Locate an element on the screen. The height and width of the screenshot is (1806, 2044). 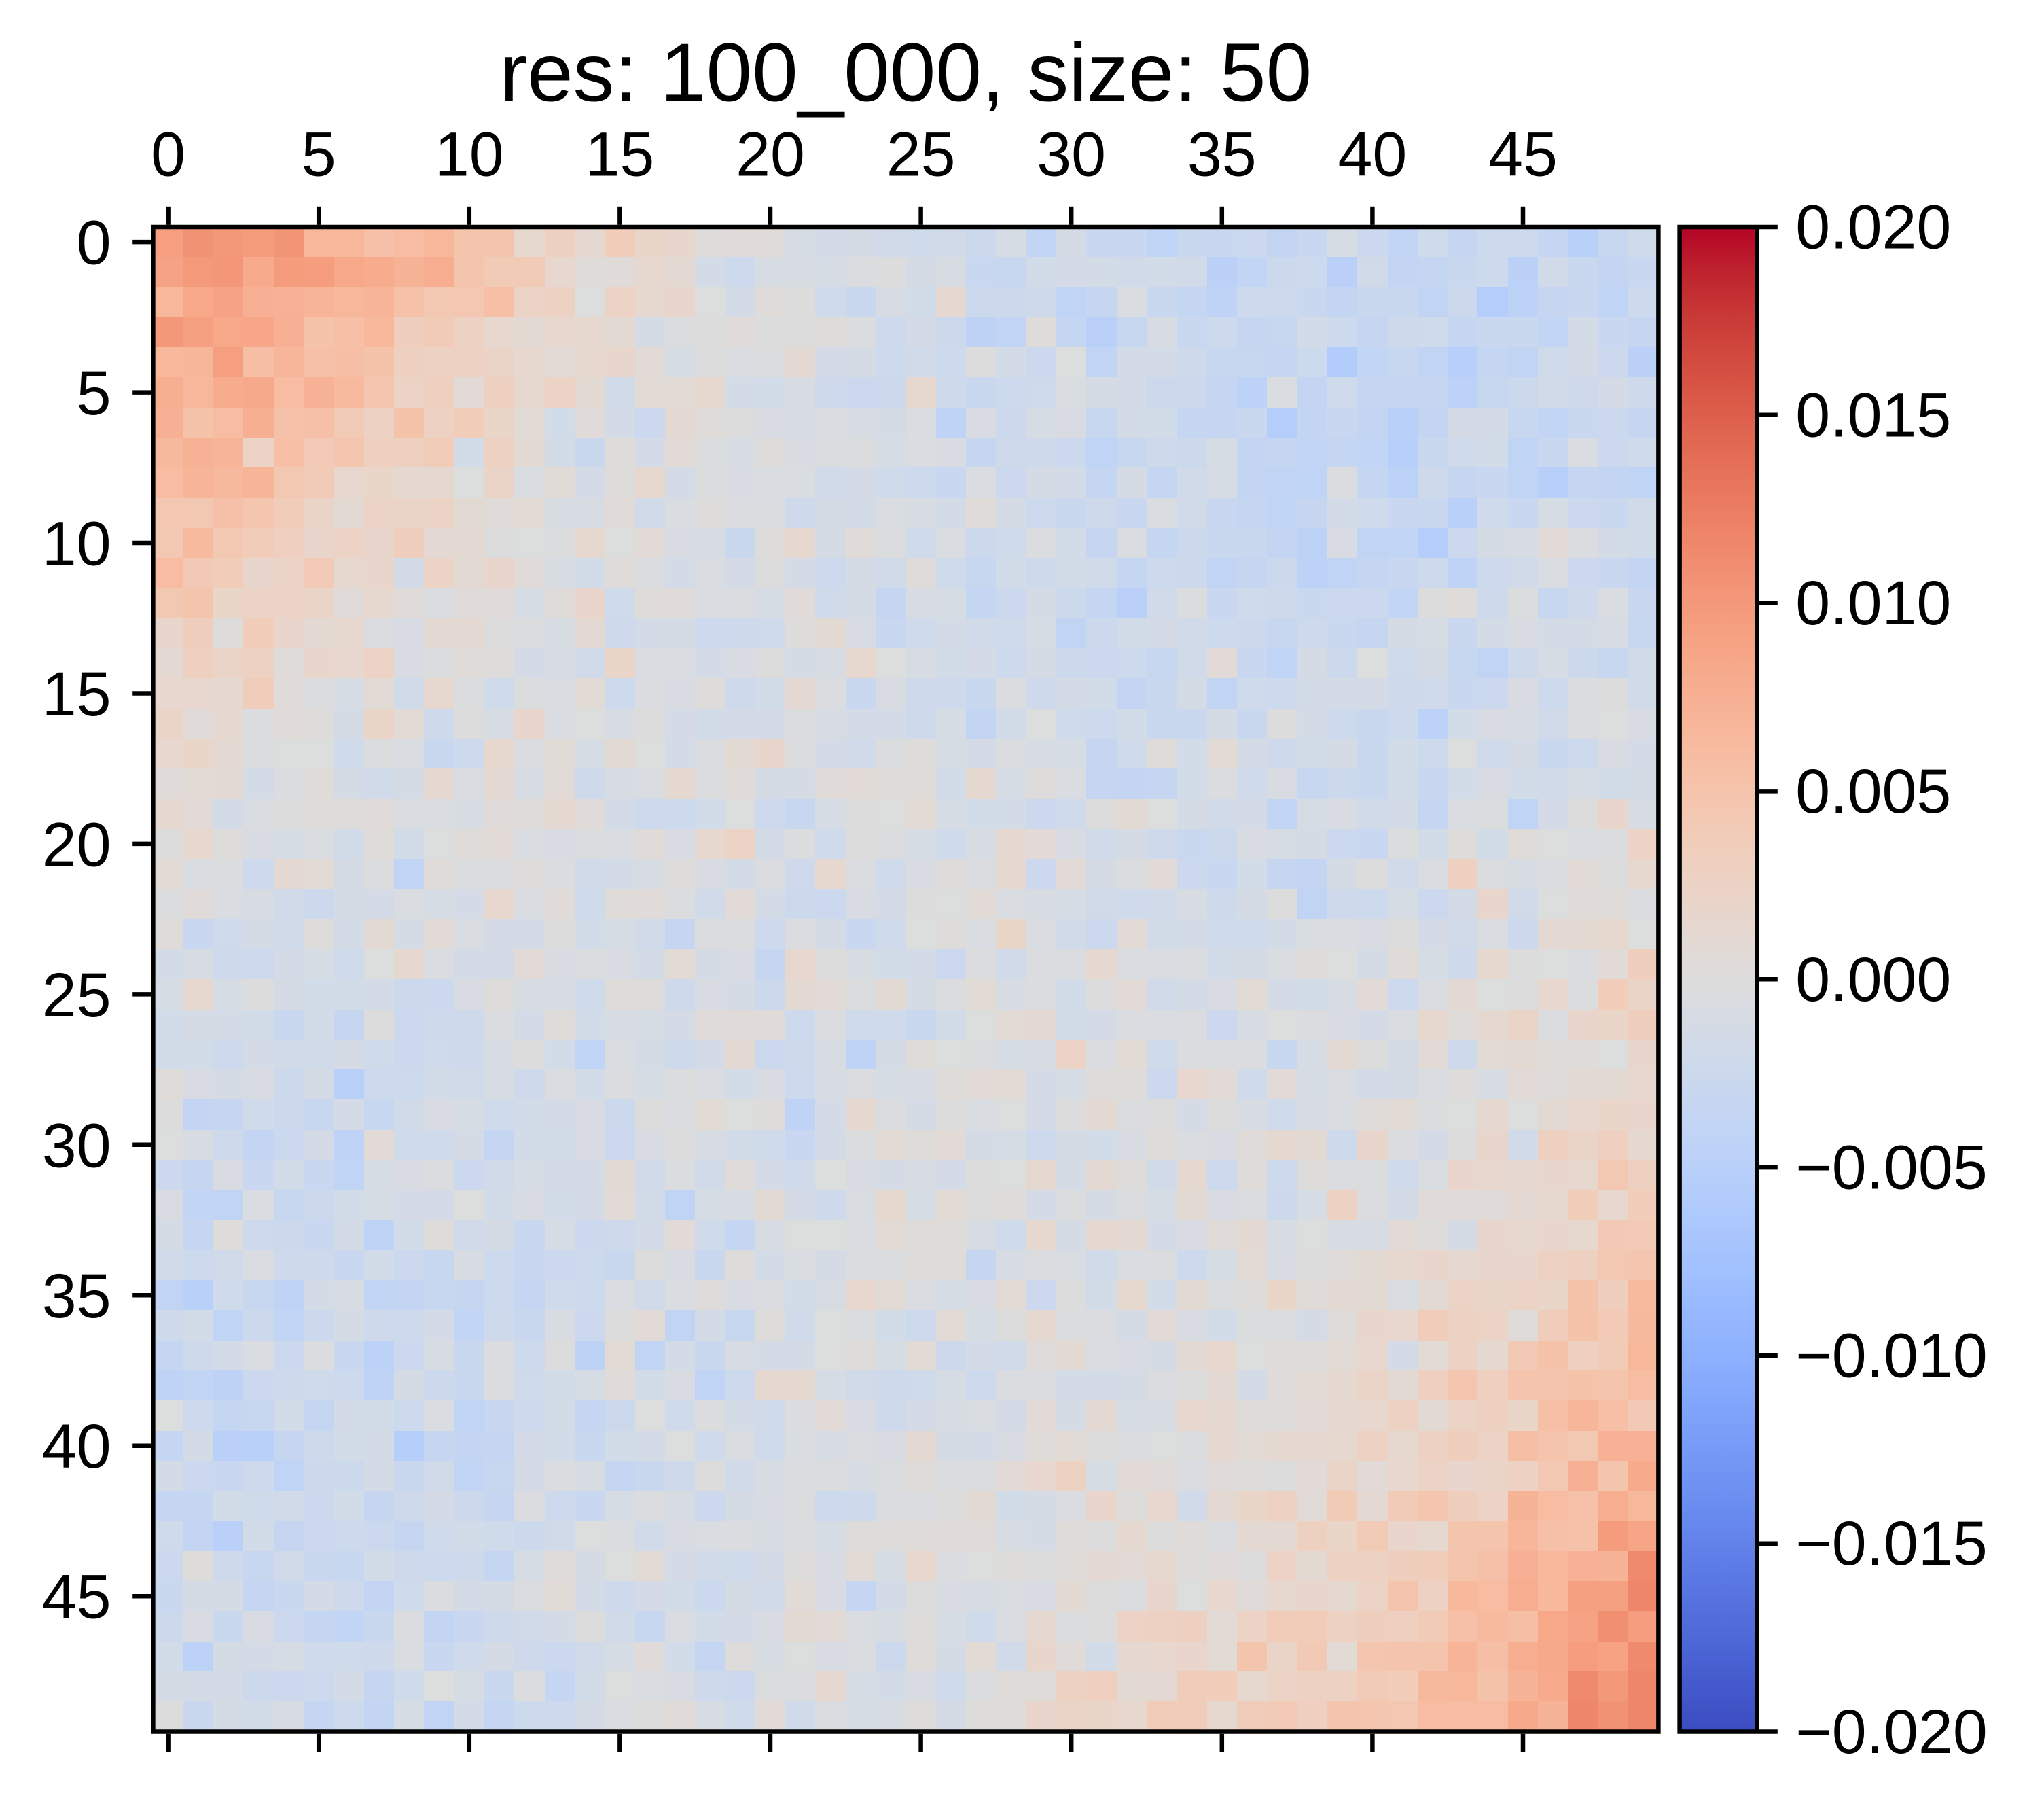
svg-text: 0.020 is located at coordinates (1873, 227).